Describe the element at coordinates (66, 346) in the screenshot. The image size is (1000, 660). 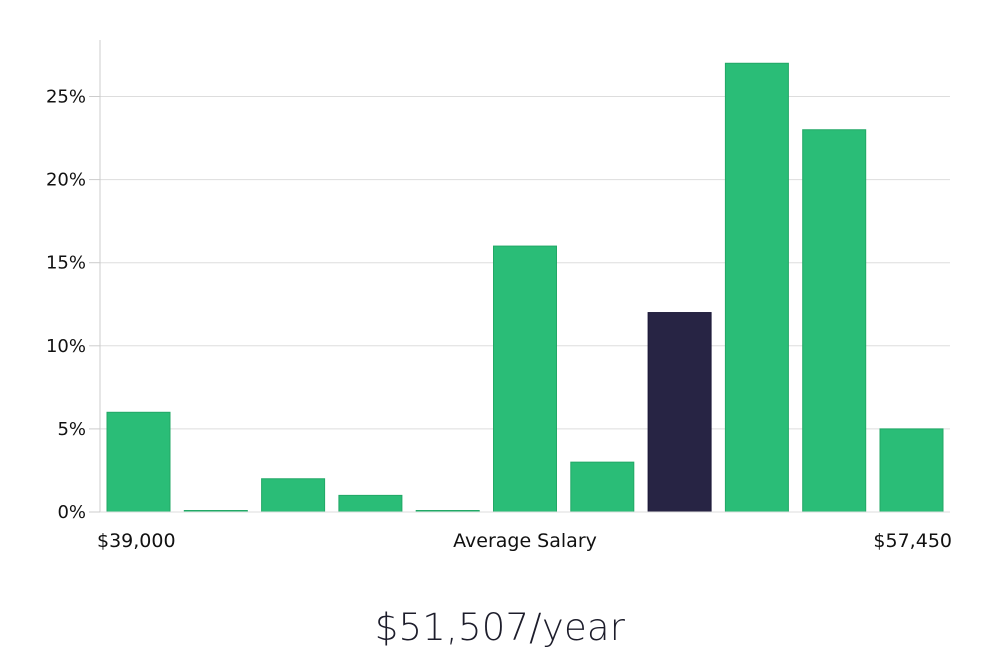
I see `y-tick-label: 10%` at that location.